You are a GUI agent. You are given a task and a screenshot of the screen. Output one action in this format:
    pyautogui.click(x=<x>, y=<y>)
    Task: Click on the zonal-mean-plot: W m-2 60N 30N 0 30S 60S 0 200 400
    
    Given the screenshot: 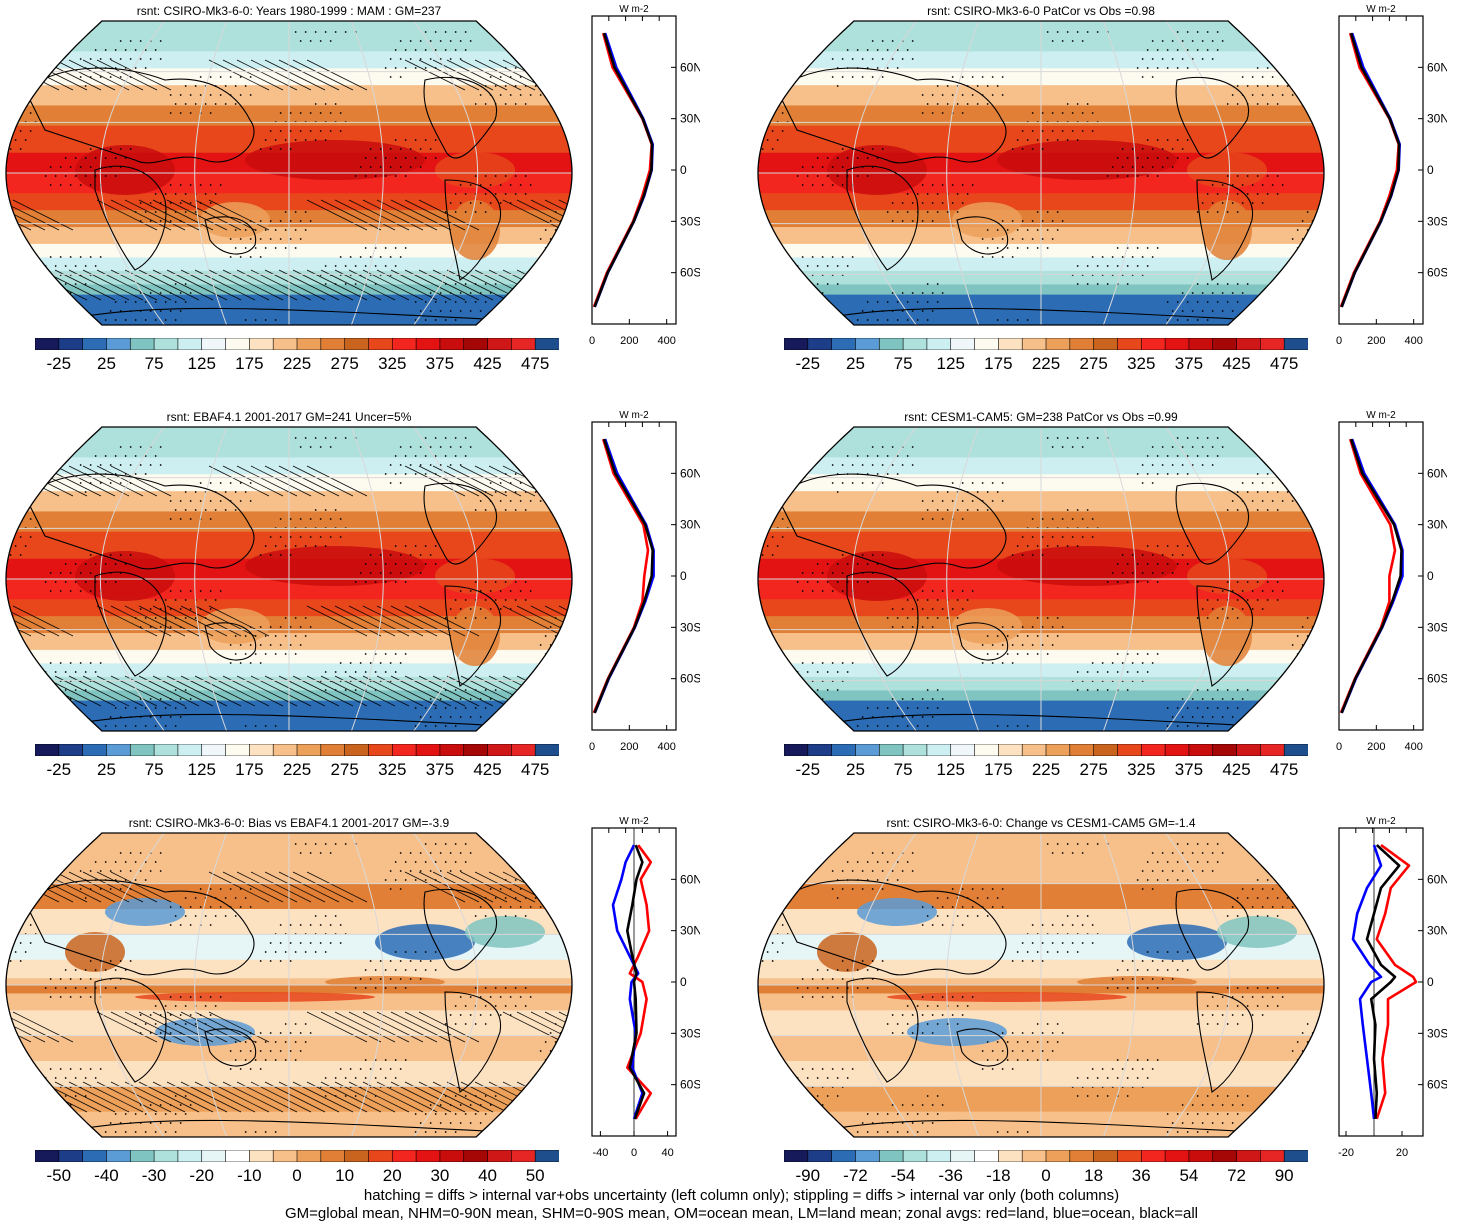 What is the action you would take?
    pyautogui.click(x=644, y=581)
    